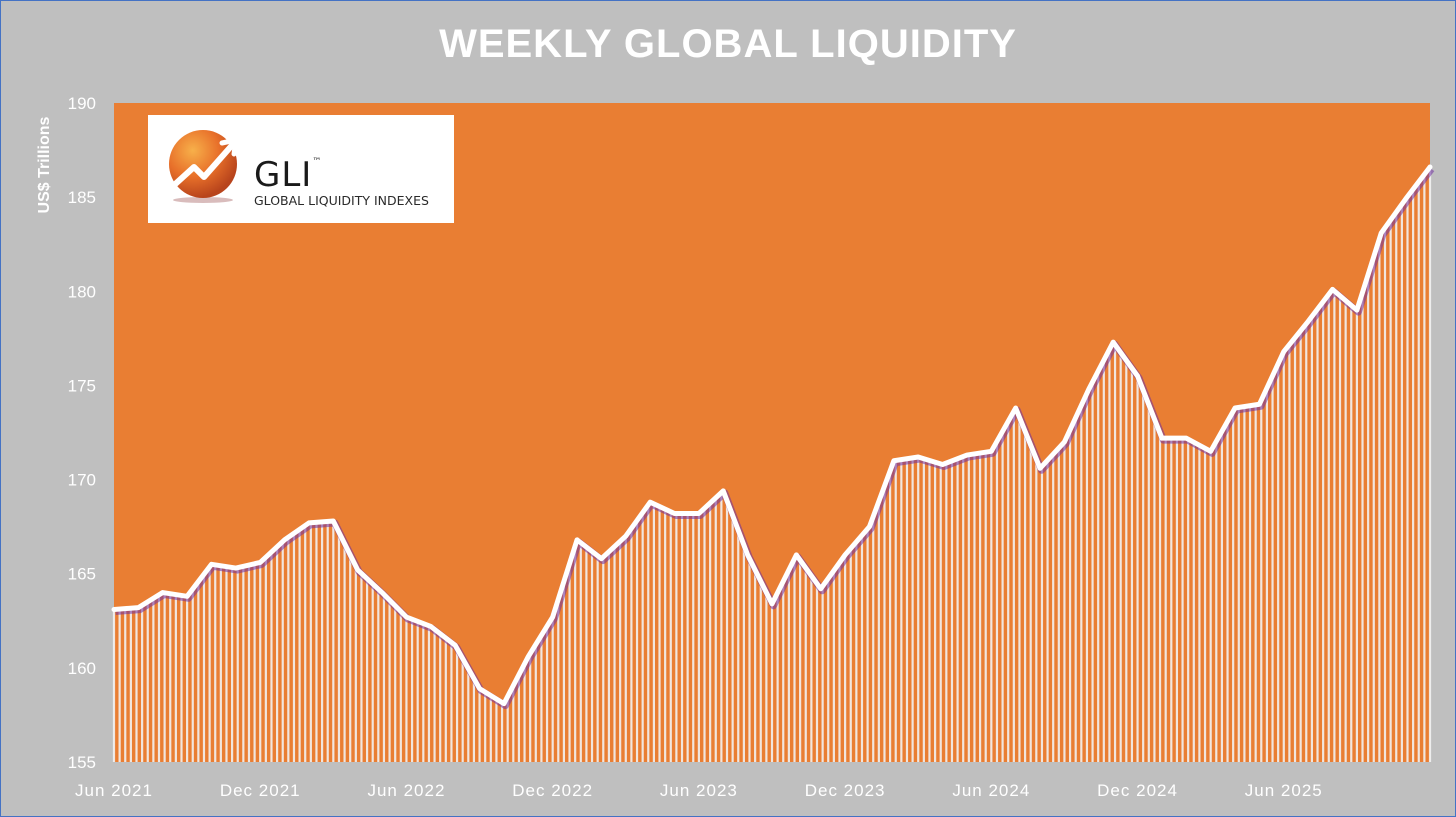 The width and height of the screenshot is (1456, 817). I want to click on y-tick-labels: 155 160 165 170 175 180 185 190, so click(82, 433).